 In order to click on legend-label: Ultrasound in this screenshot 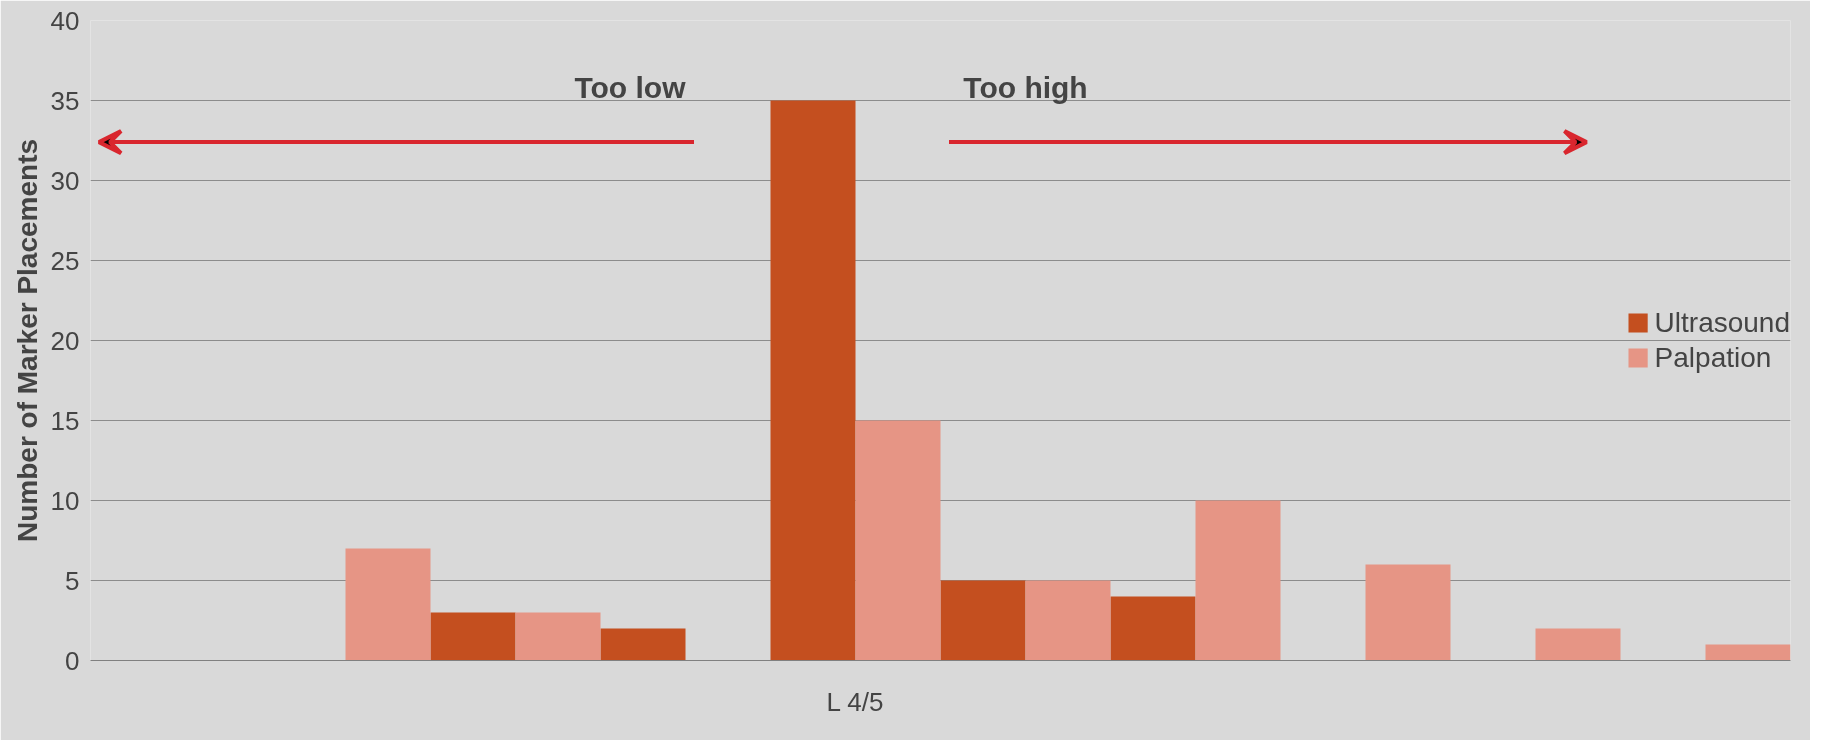, I will do `click(1722, 322)`.